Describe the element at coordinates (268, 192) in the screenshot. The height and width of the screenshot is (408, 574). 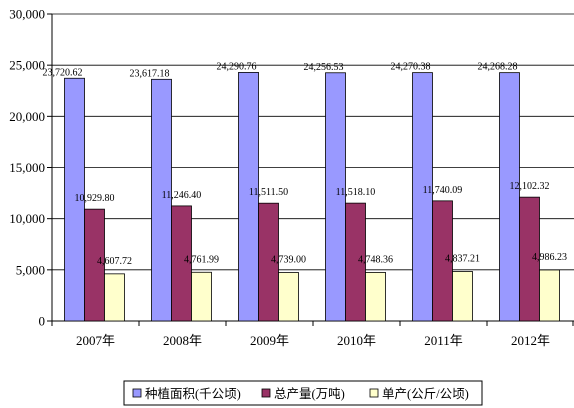
I see `data-label: 11,511.50` at that location.